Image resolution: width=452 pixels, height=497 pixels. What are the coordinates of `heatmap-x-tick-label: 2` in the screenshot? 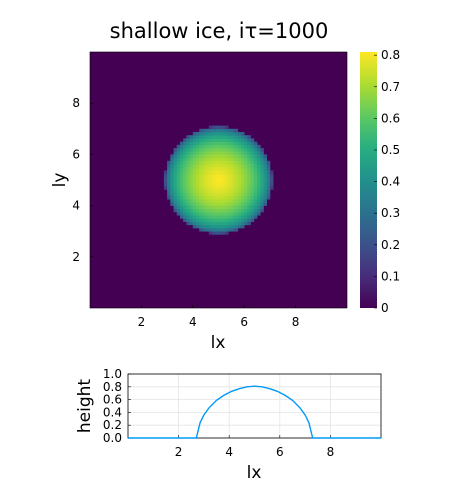 It's located at (142, 322).